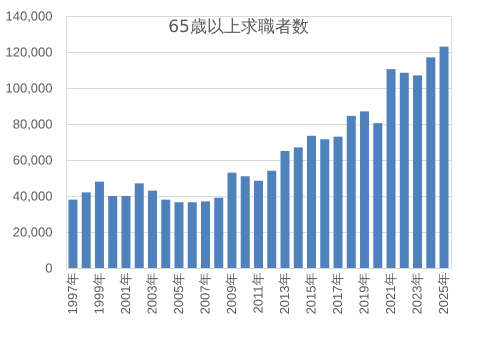 The width and height of the screenshot is (486, 349). Describe the element at coordinates (48, 268) in the screenshot. I see `y-tick-label: 0` at that location.